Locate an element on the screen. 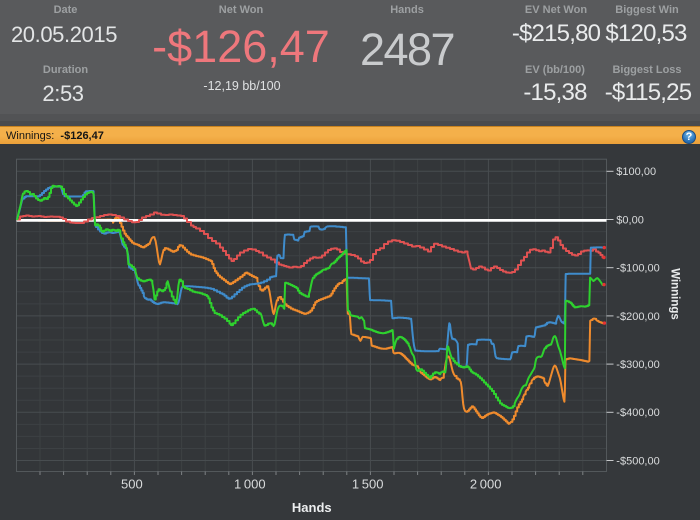  svg-text: Hands is located at coordinates (312, 507).